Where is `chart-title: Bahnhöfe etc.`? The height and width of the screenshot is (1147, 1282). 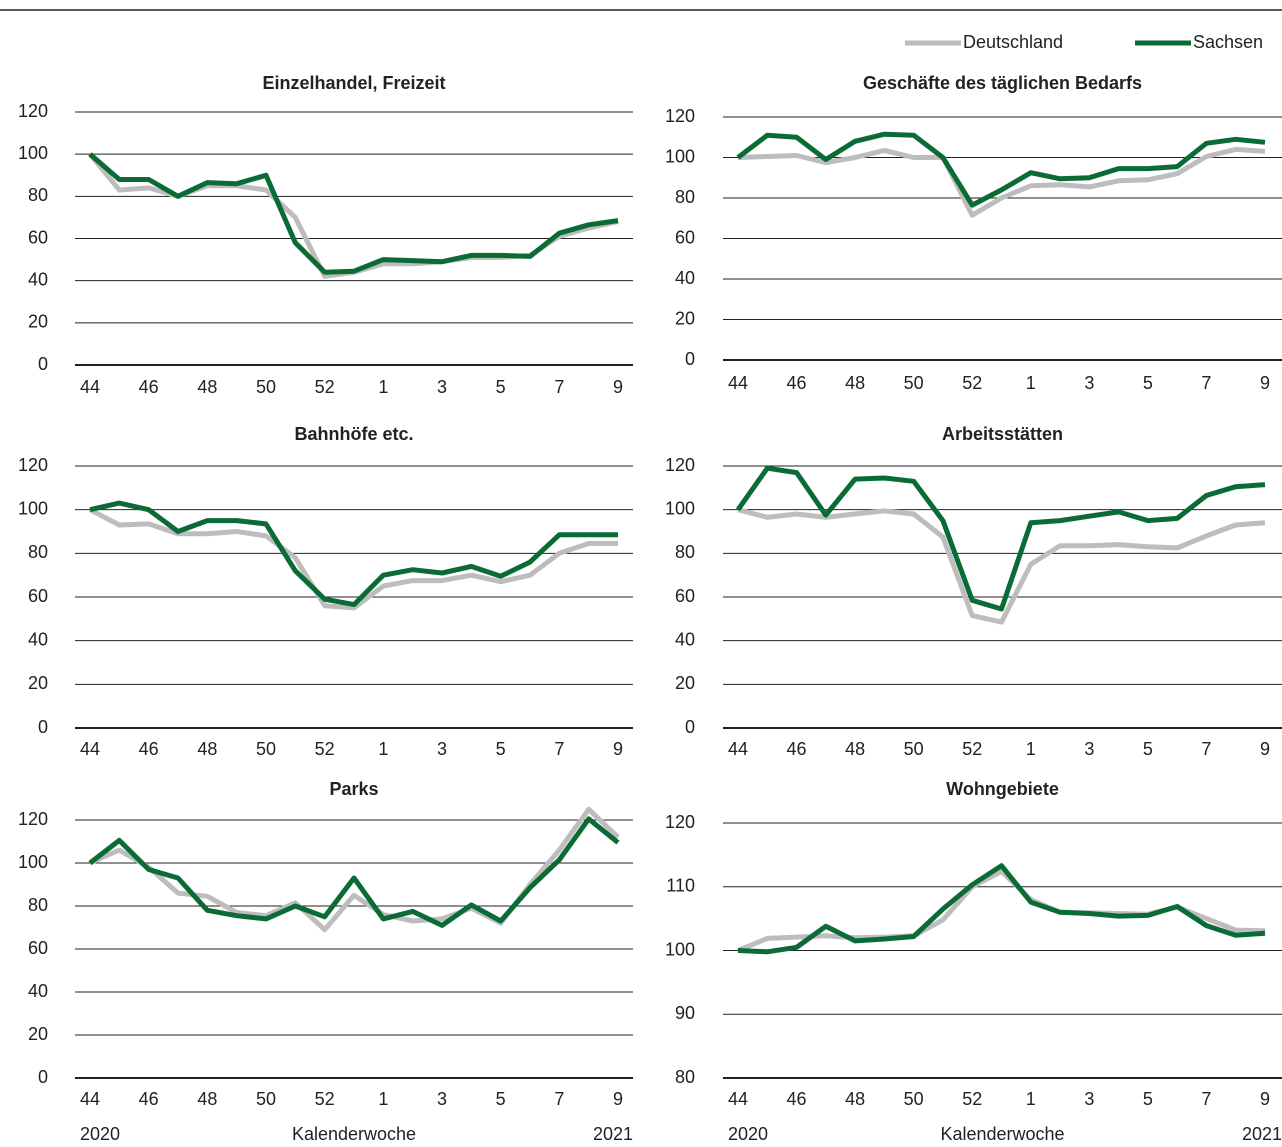
chart-title: Bahnhöfe etc. is located at coordinates (353, 434).